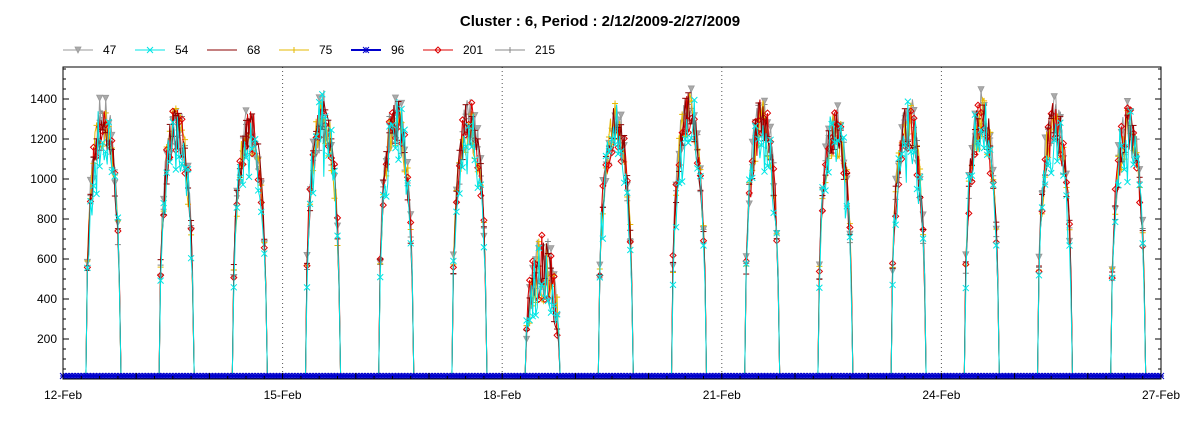 The image size is (1200, 425). I want to click on x-tick-label: 15-Feb, so click(283, 395).